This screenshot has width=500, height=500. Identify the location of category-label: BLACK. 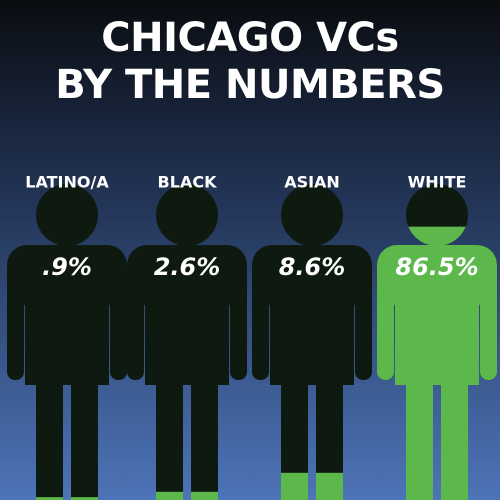
(188, 182).